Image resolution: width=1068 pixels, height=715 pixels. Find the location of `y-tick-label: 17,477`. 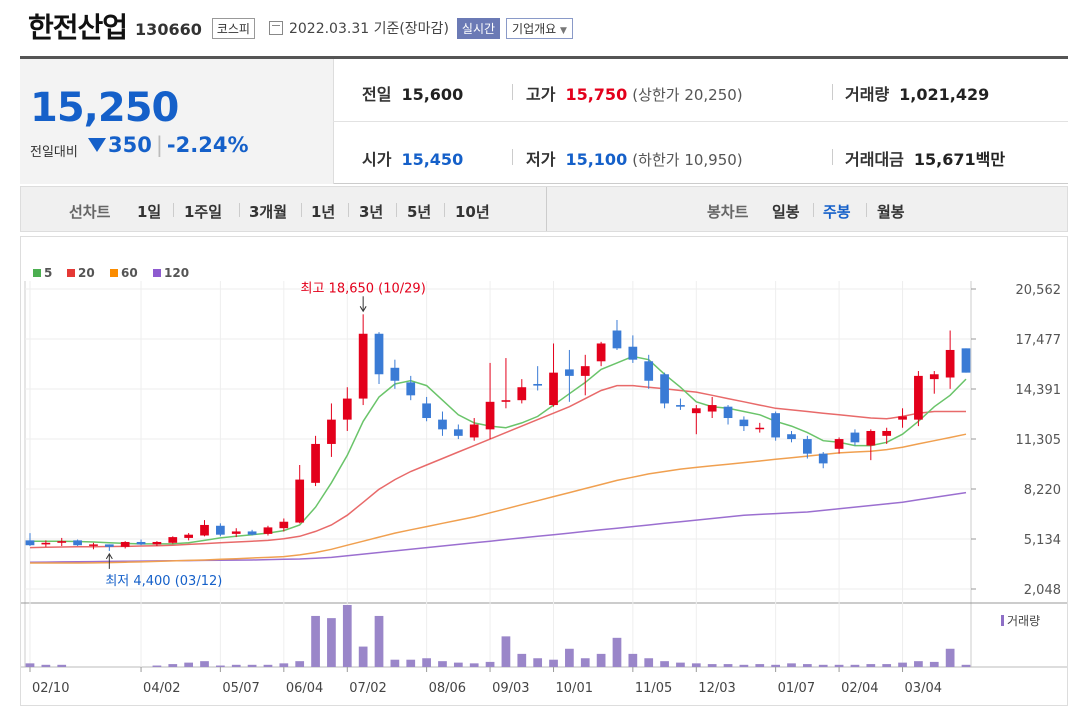

y-tick-label: 17,477 is located at coordinates (1039, 340).